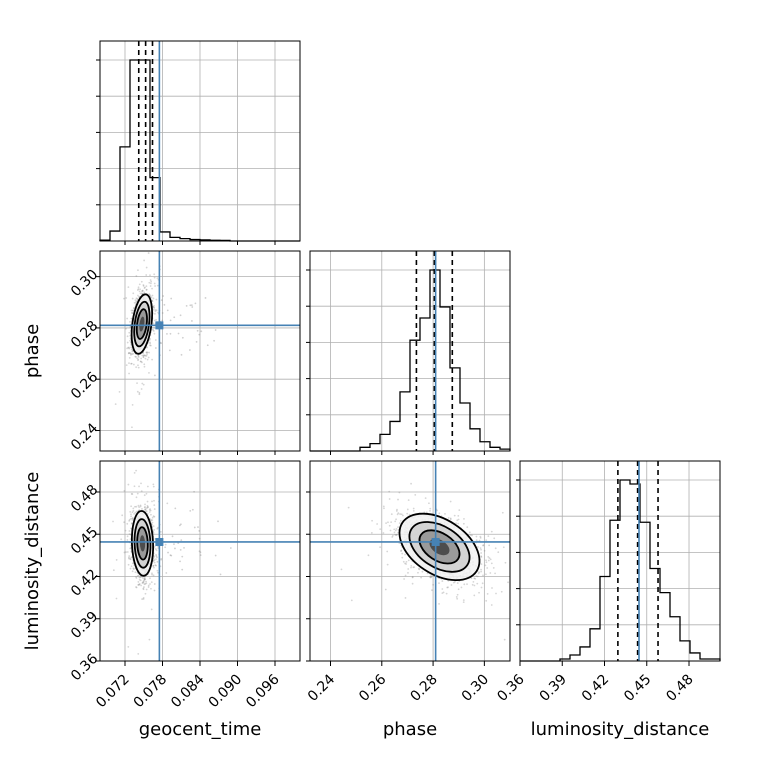  I want to click on frame-phase, so click(410, 351).